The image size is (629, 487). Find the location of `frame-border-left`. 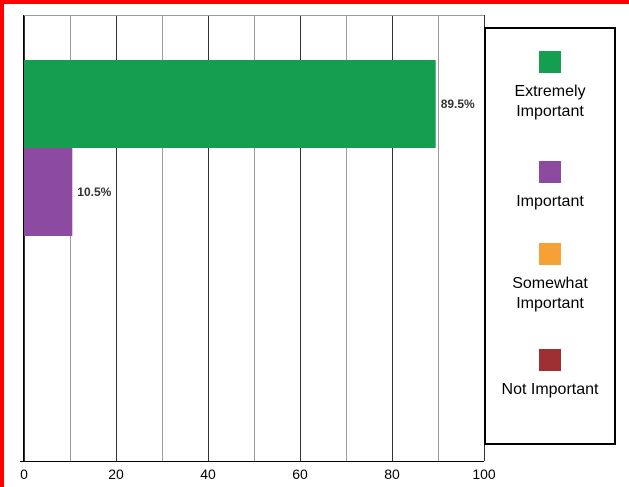

frame-border-left is located at coordinates (2, 243).